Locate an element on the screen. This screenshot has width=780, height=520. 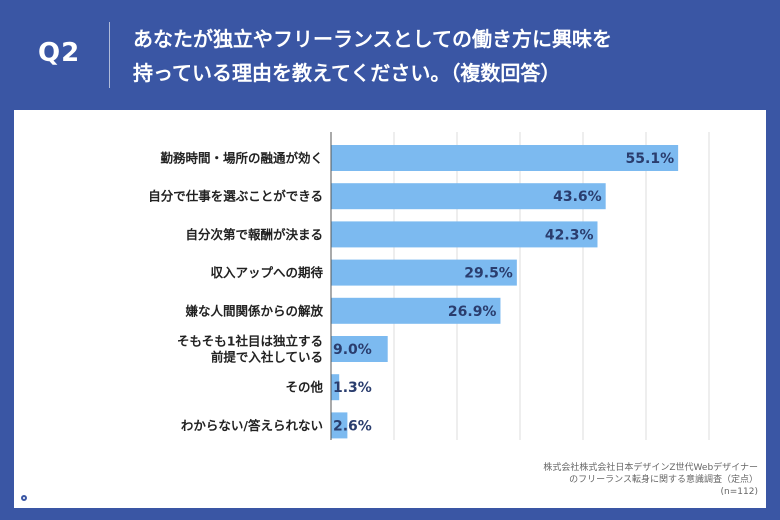
category-label: わからない/答えられない is located at coordinates (252, 425).